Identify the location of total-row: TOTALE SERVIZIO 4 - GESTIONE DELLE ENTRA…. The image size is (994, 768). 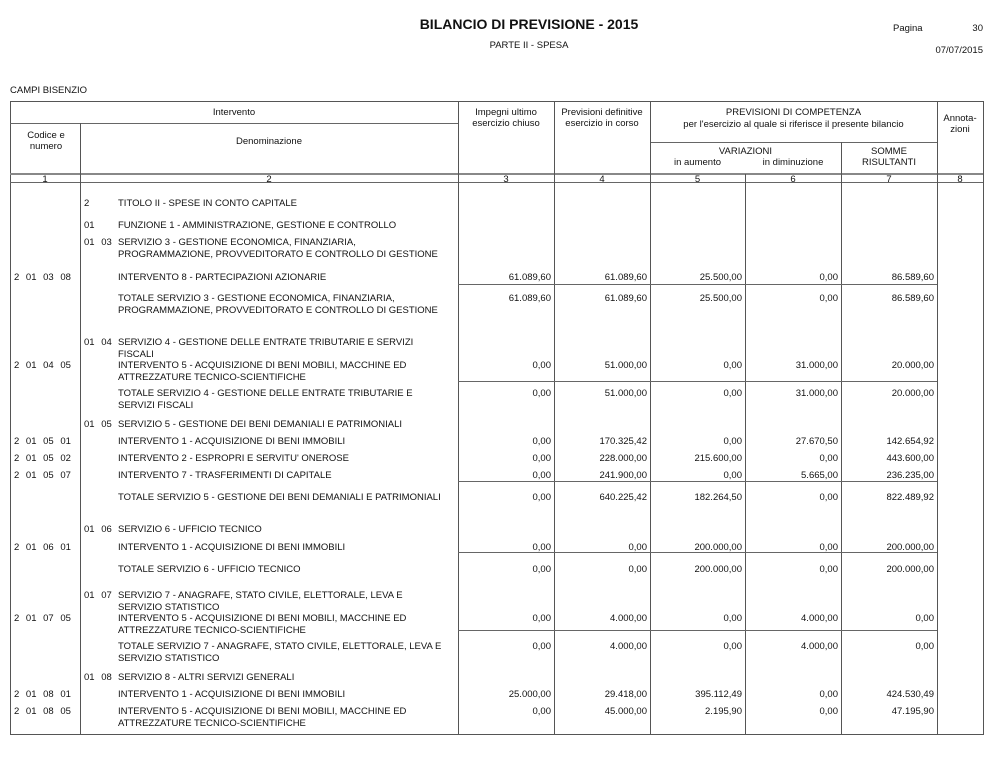
(497, 399).